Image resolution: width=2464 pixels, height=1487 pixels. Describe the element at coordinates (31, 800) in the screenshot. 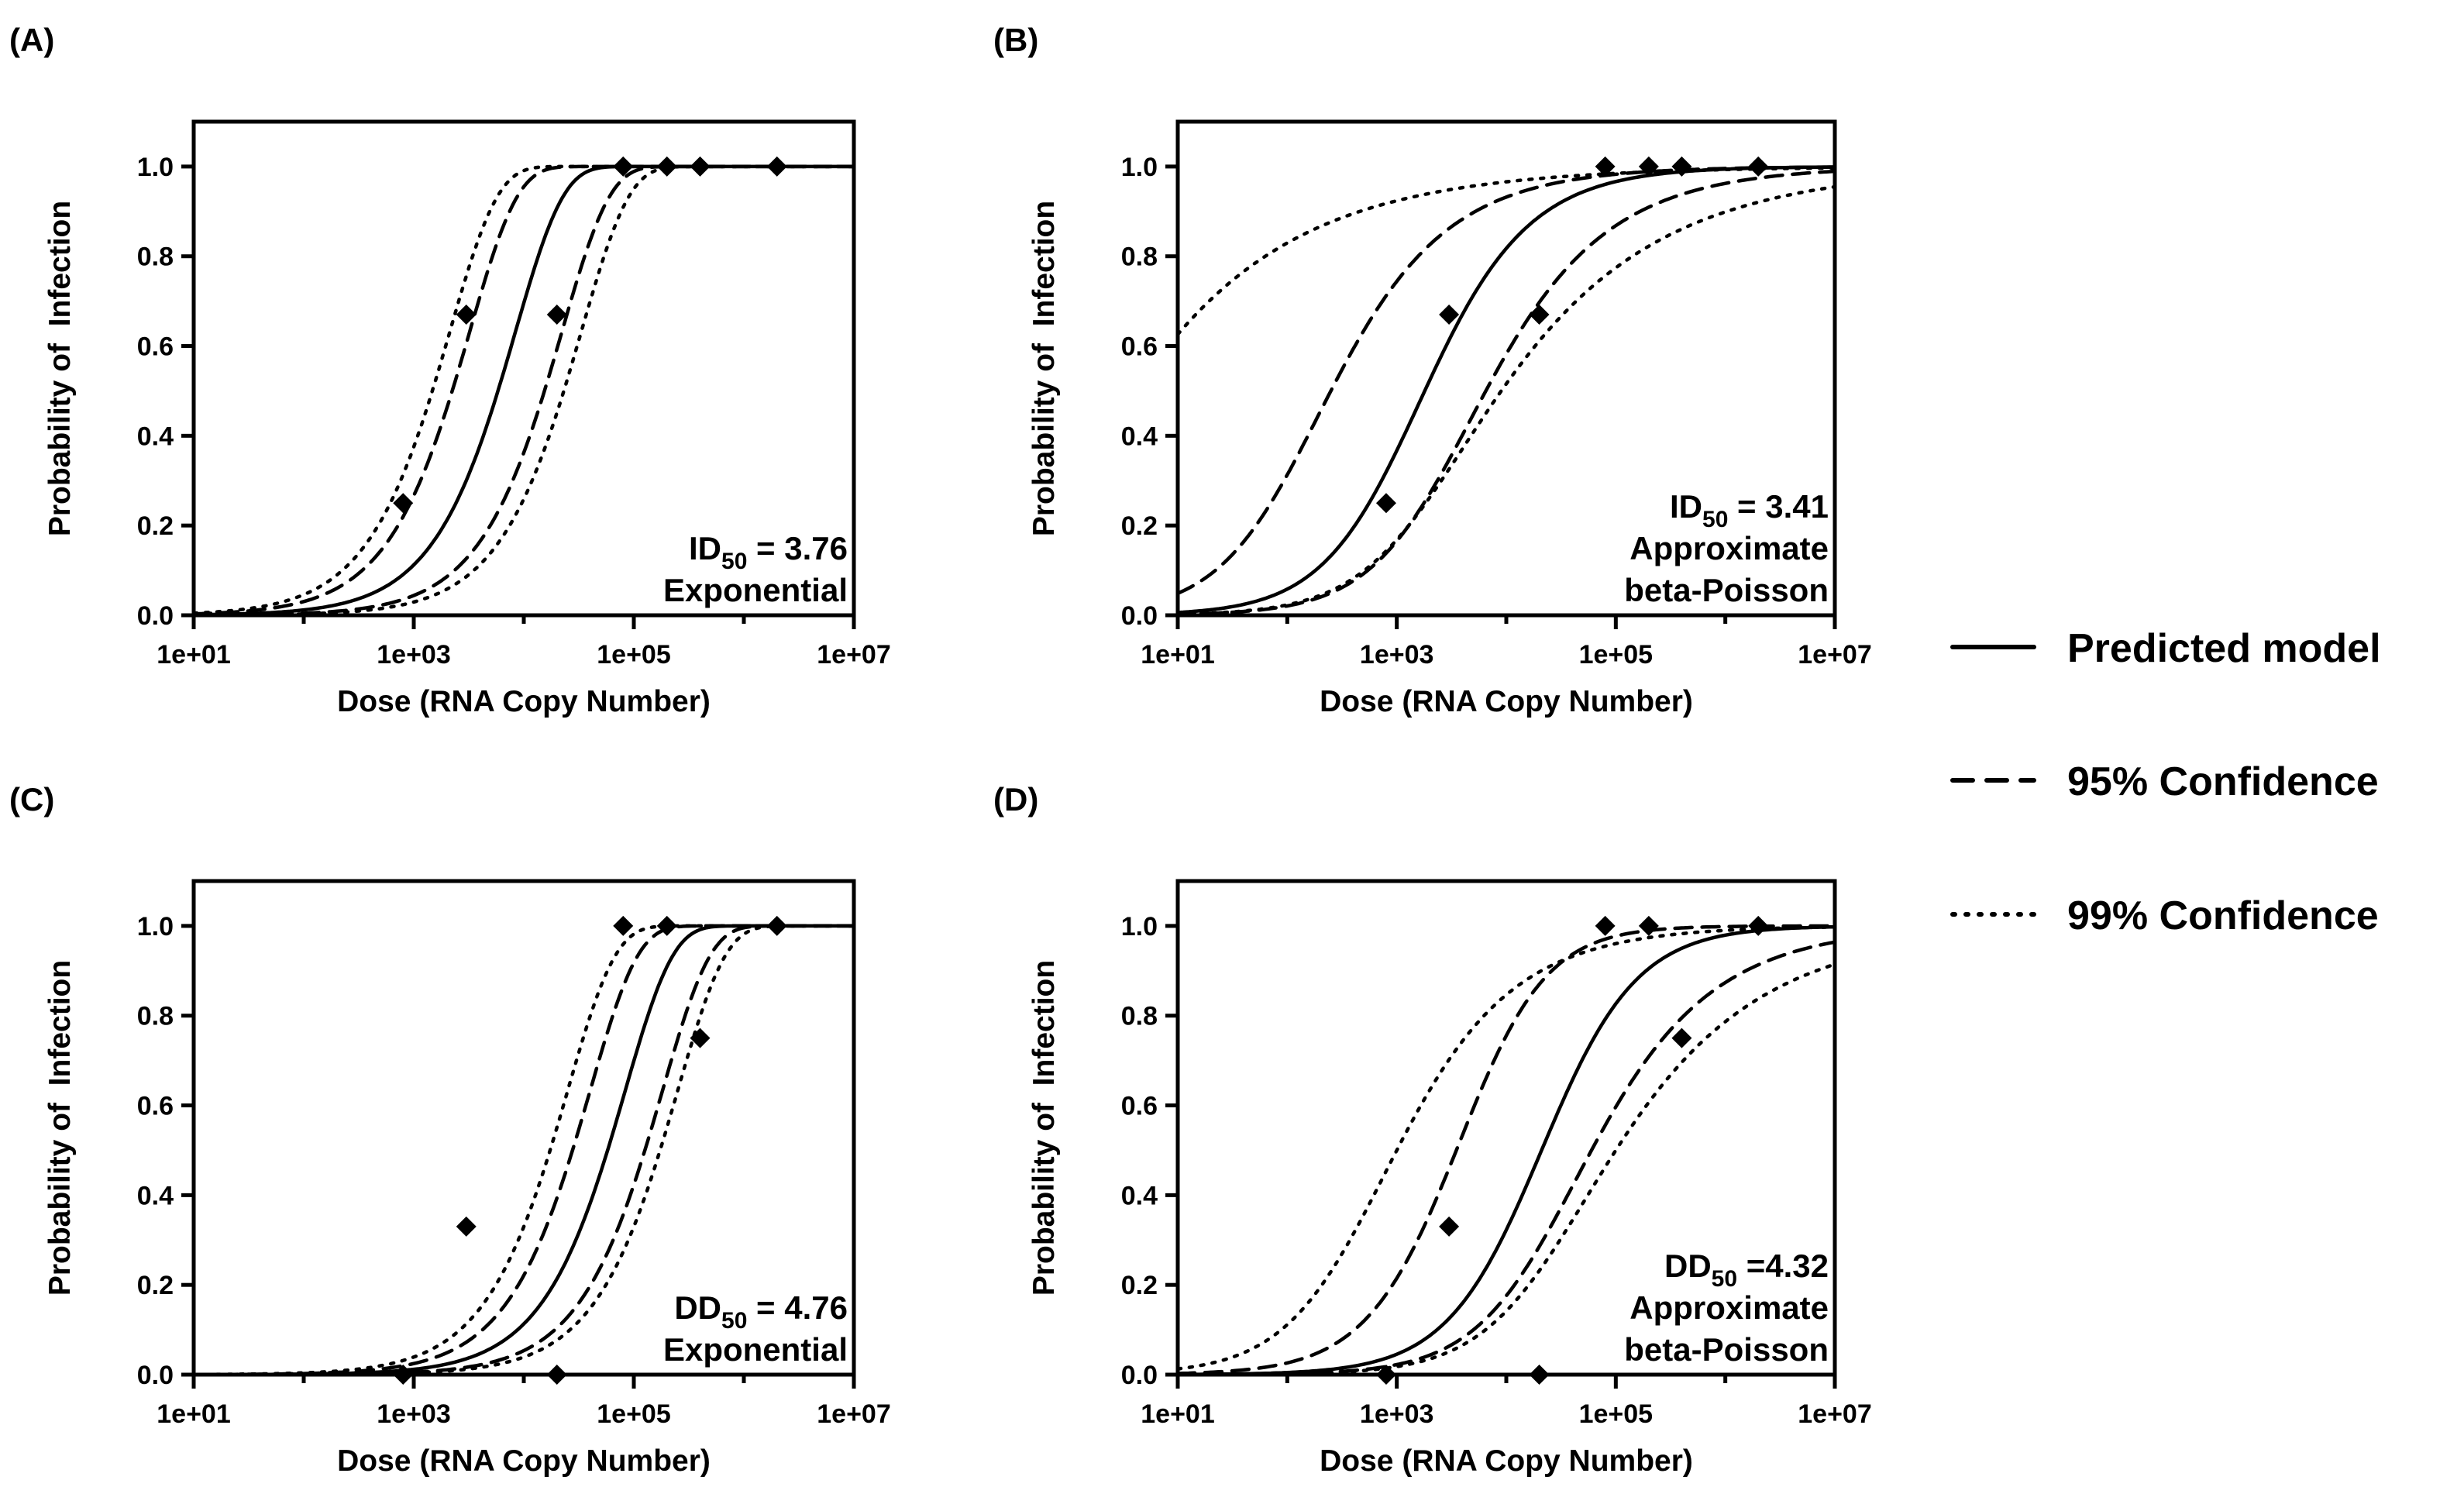

I see `panel-label: (C)` at that location.